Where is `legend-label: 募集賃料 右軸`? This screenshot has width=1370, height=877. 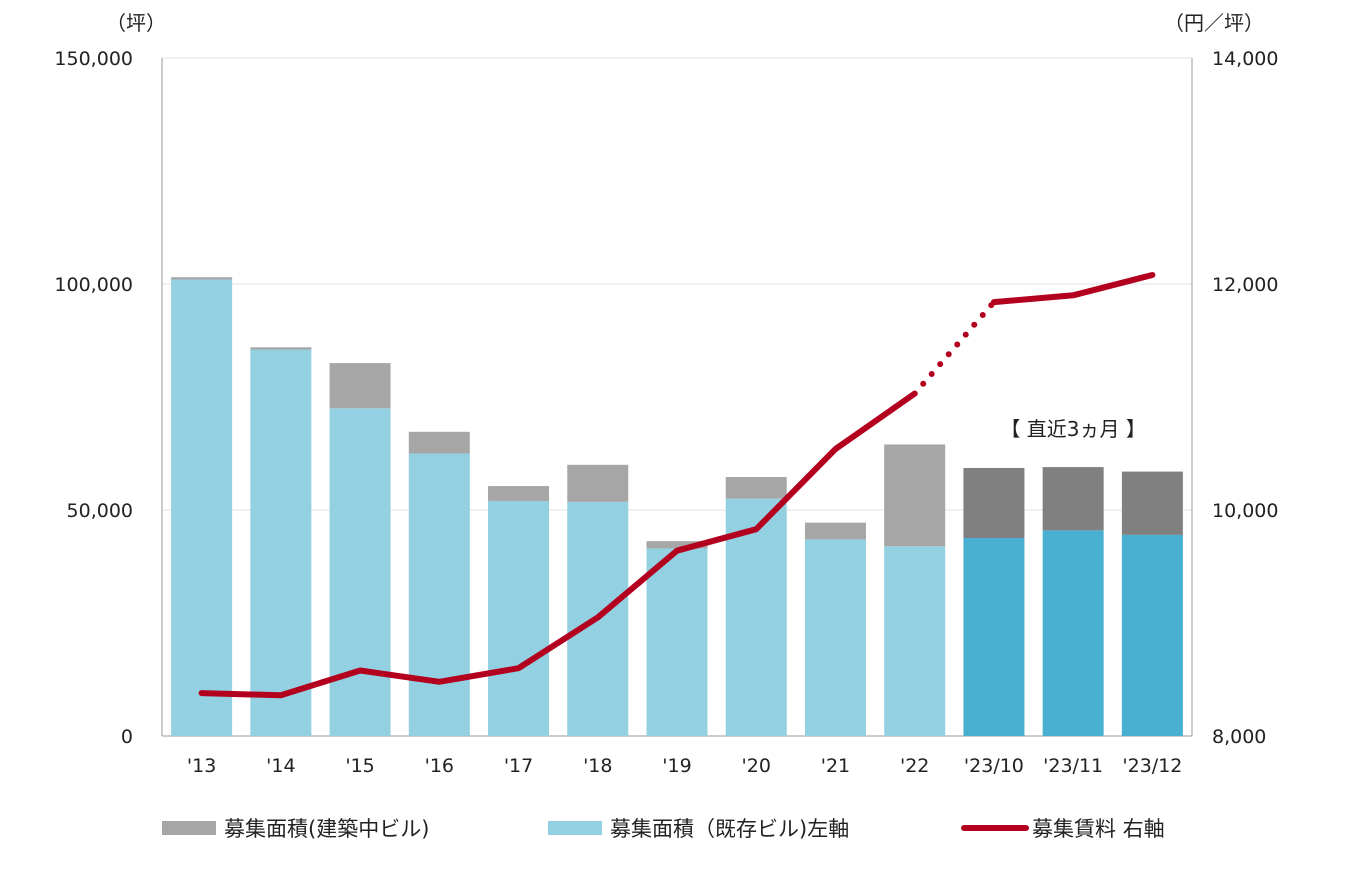 legend-label: 募集賃料 右軸 is located at coordinates (1098, 829).